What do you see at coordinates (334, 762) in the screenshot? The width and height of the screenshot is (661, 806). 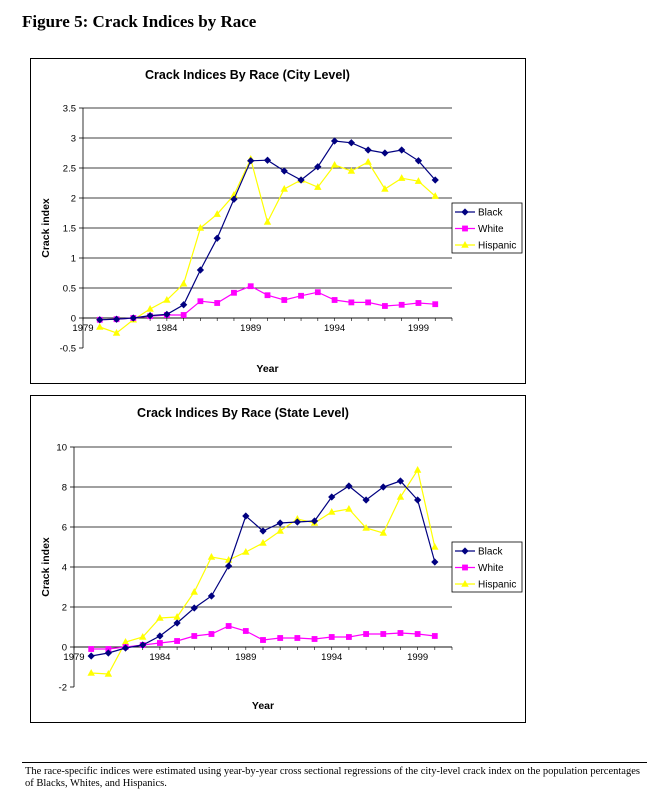 I see `footnote-divider` at bounding box center [334, 762].